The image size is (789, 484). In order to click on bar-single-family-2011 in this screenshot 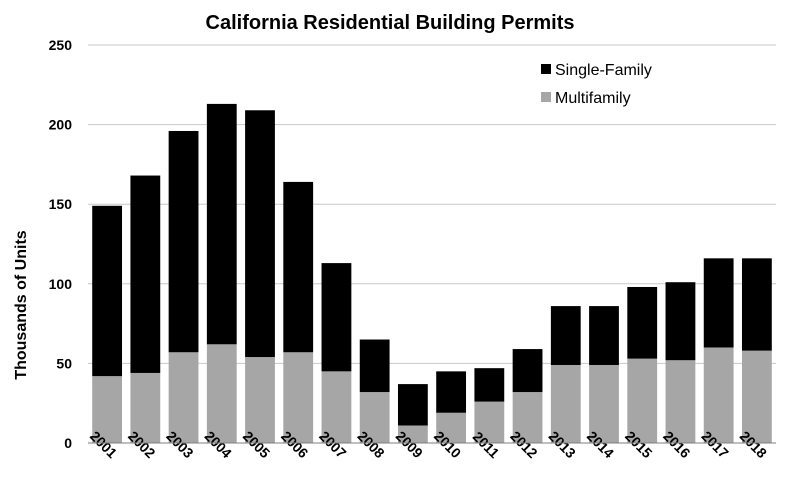, I will do `click(489, 385)`.